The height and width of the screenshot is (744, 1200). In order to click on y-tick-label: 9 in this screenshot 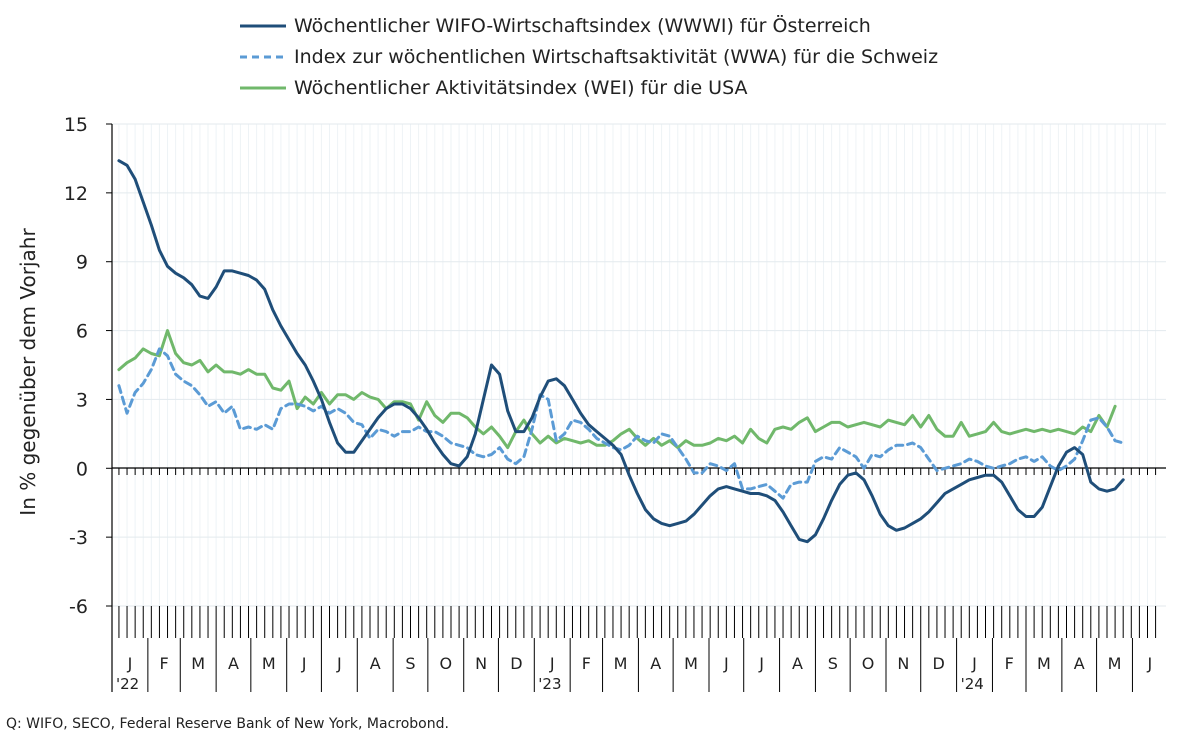, I will do `click(82, 263)`.